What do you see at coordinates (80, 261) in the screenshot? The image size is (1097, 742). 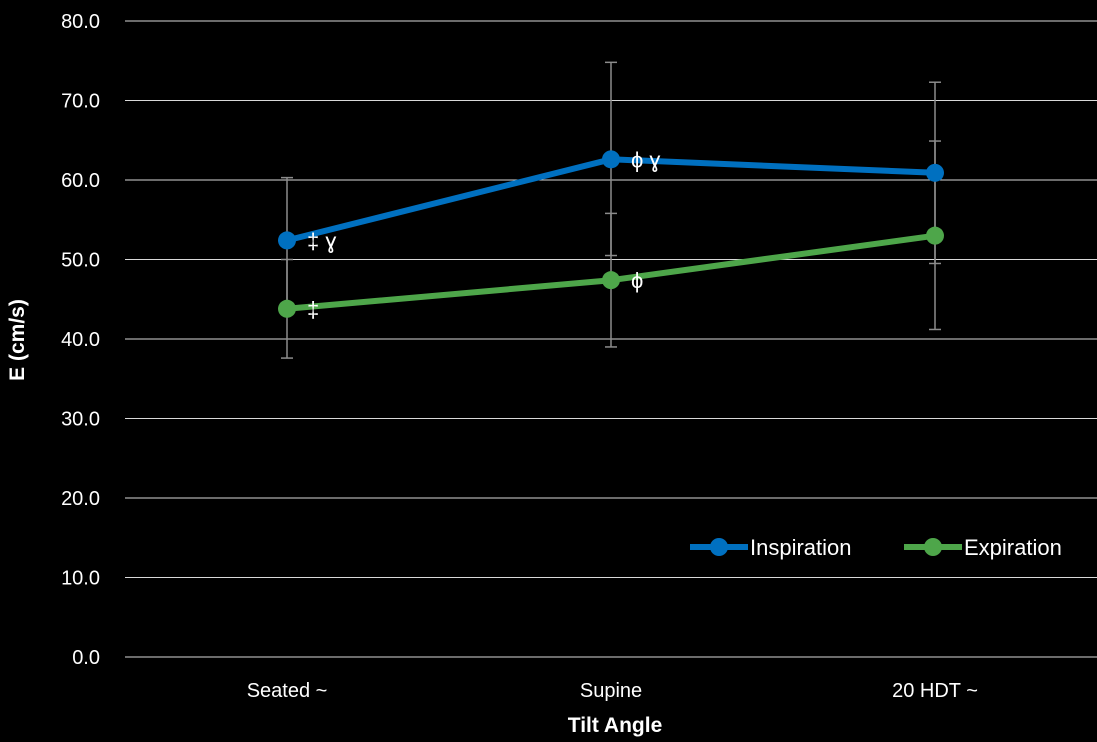 I see `y-tick-label: 50.0` at bounding box center [80, 261].